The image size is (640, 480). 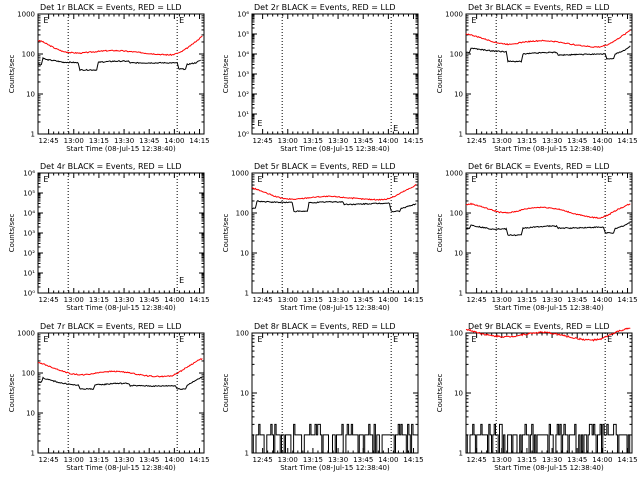 I want to click on panel-title: Det 3r BLACK = Events, RED = LLD, so click(x=539, y=7).